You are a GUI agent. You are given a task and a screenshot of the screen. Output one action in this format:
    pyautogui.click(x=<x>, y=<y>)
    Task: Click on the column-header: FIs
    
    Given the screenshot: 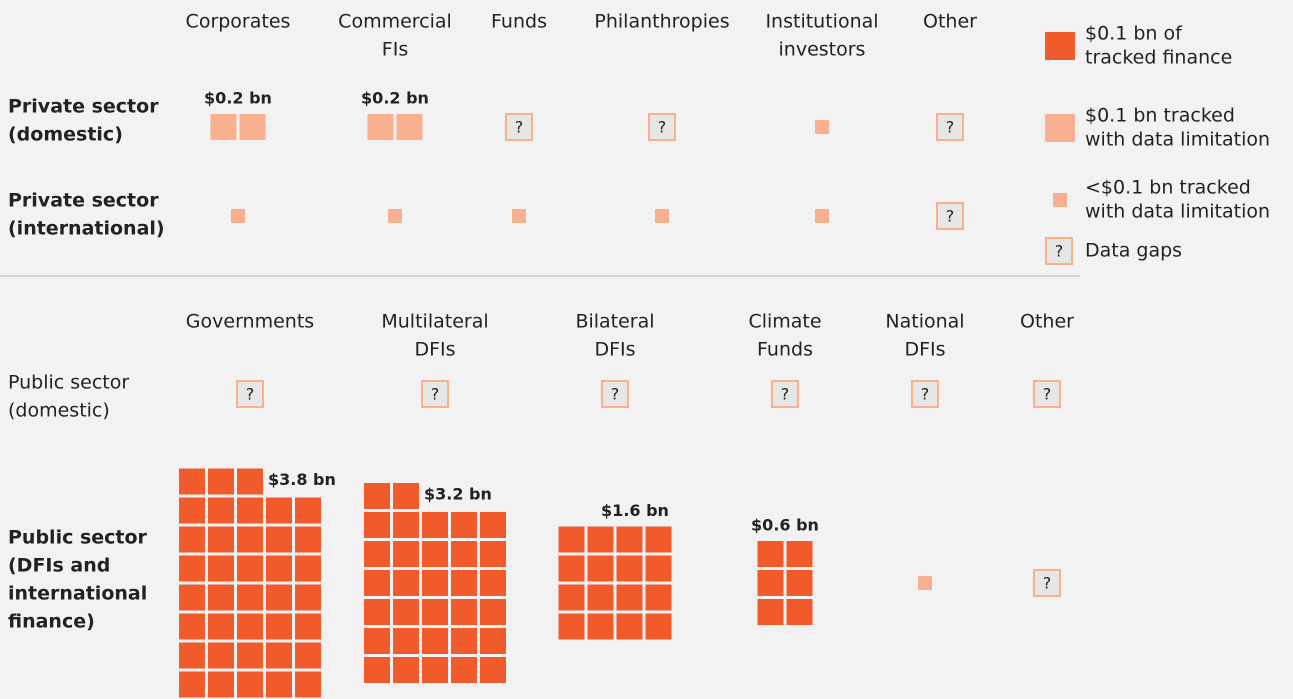 What is the action you would take?
    pyautogui.click(x=395, y=50)
    